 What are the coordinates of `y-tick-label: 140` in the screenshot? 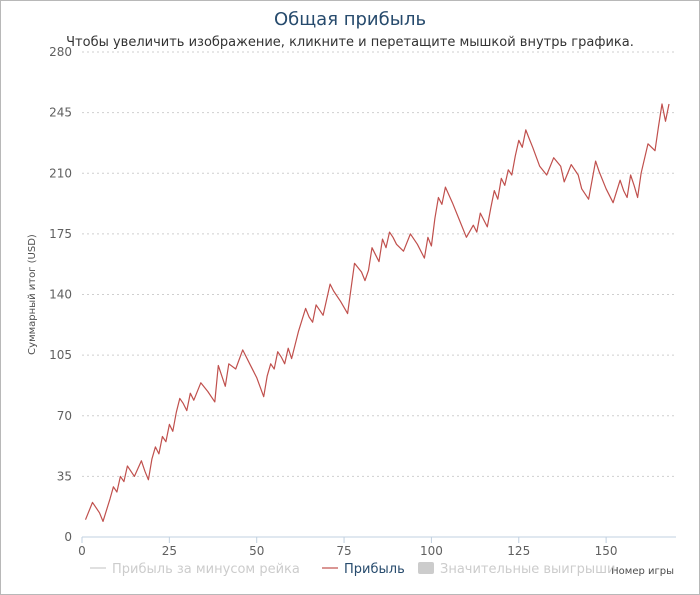 It's located at (60, 295).